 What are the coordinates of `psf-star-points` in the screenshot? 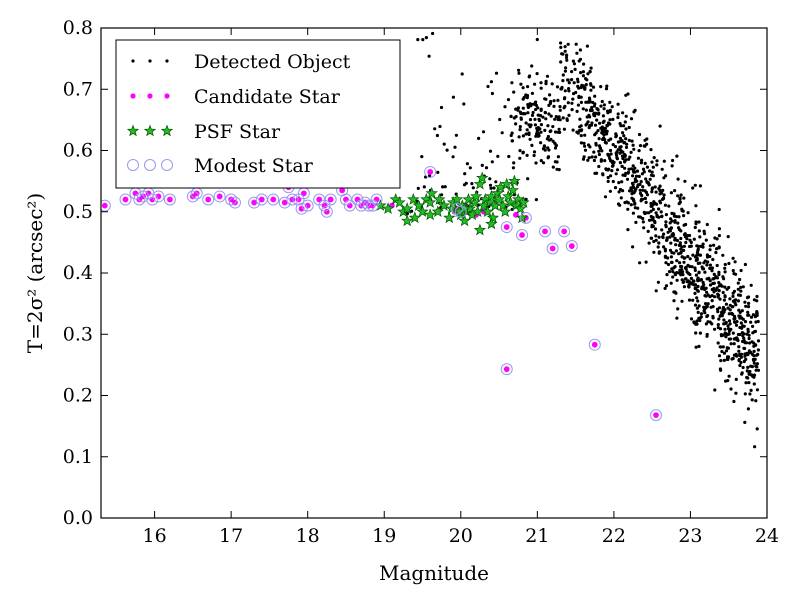 It's located at (452, 203).